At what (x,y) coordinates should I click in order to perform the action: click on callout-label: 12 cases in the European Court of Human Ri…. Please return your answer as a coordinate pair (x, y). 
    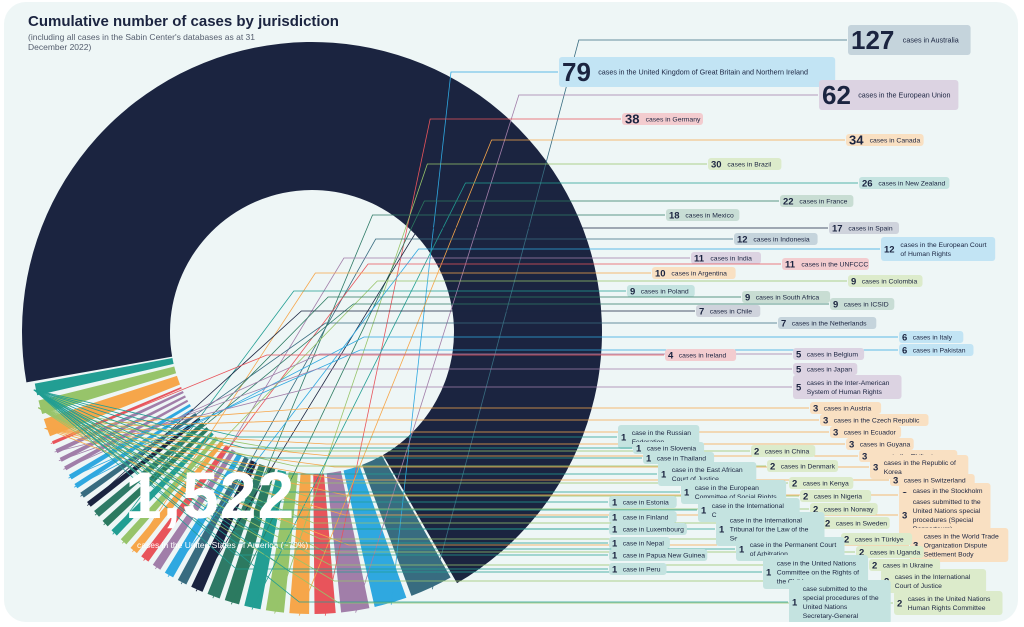
    Looking at the image, I should click on (938, 249).